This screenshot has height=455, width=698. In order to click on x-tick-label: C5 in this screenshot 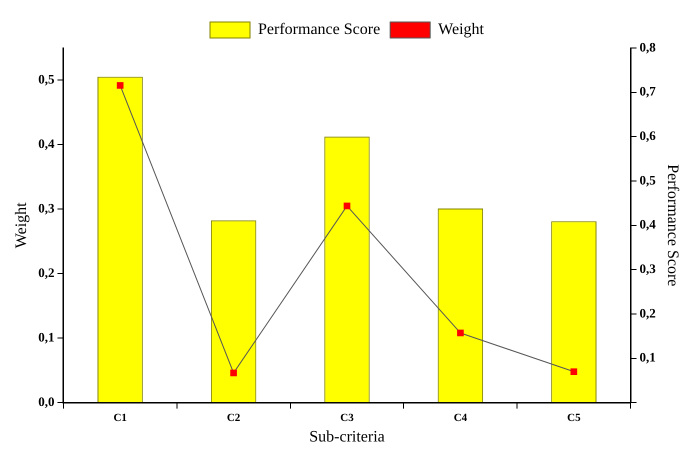, I will do `click(574, 418)`.